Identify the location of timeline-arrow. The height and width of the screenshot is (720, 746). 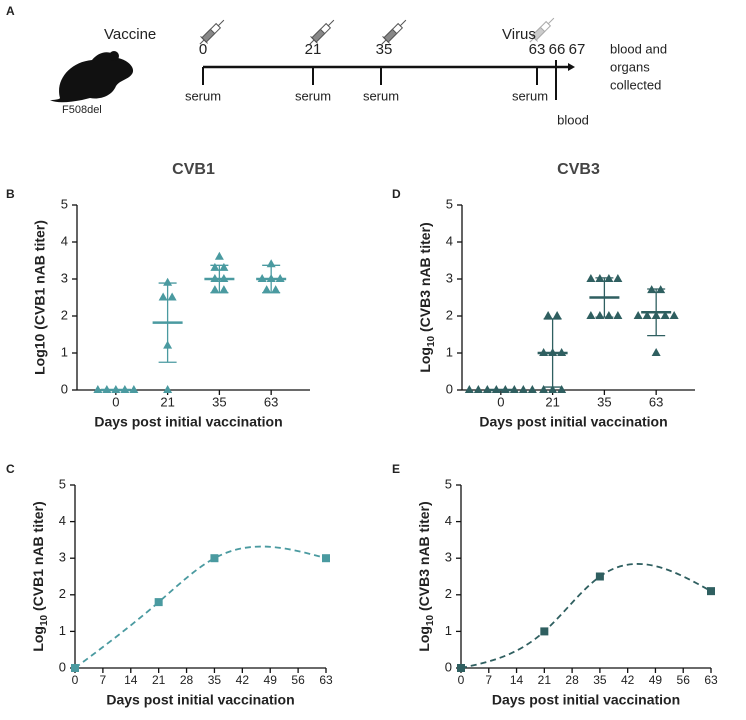
(571, 67).